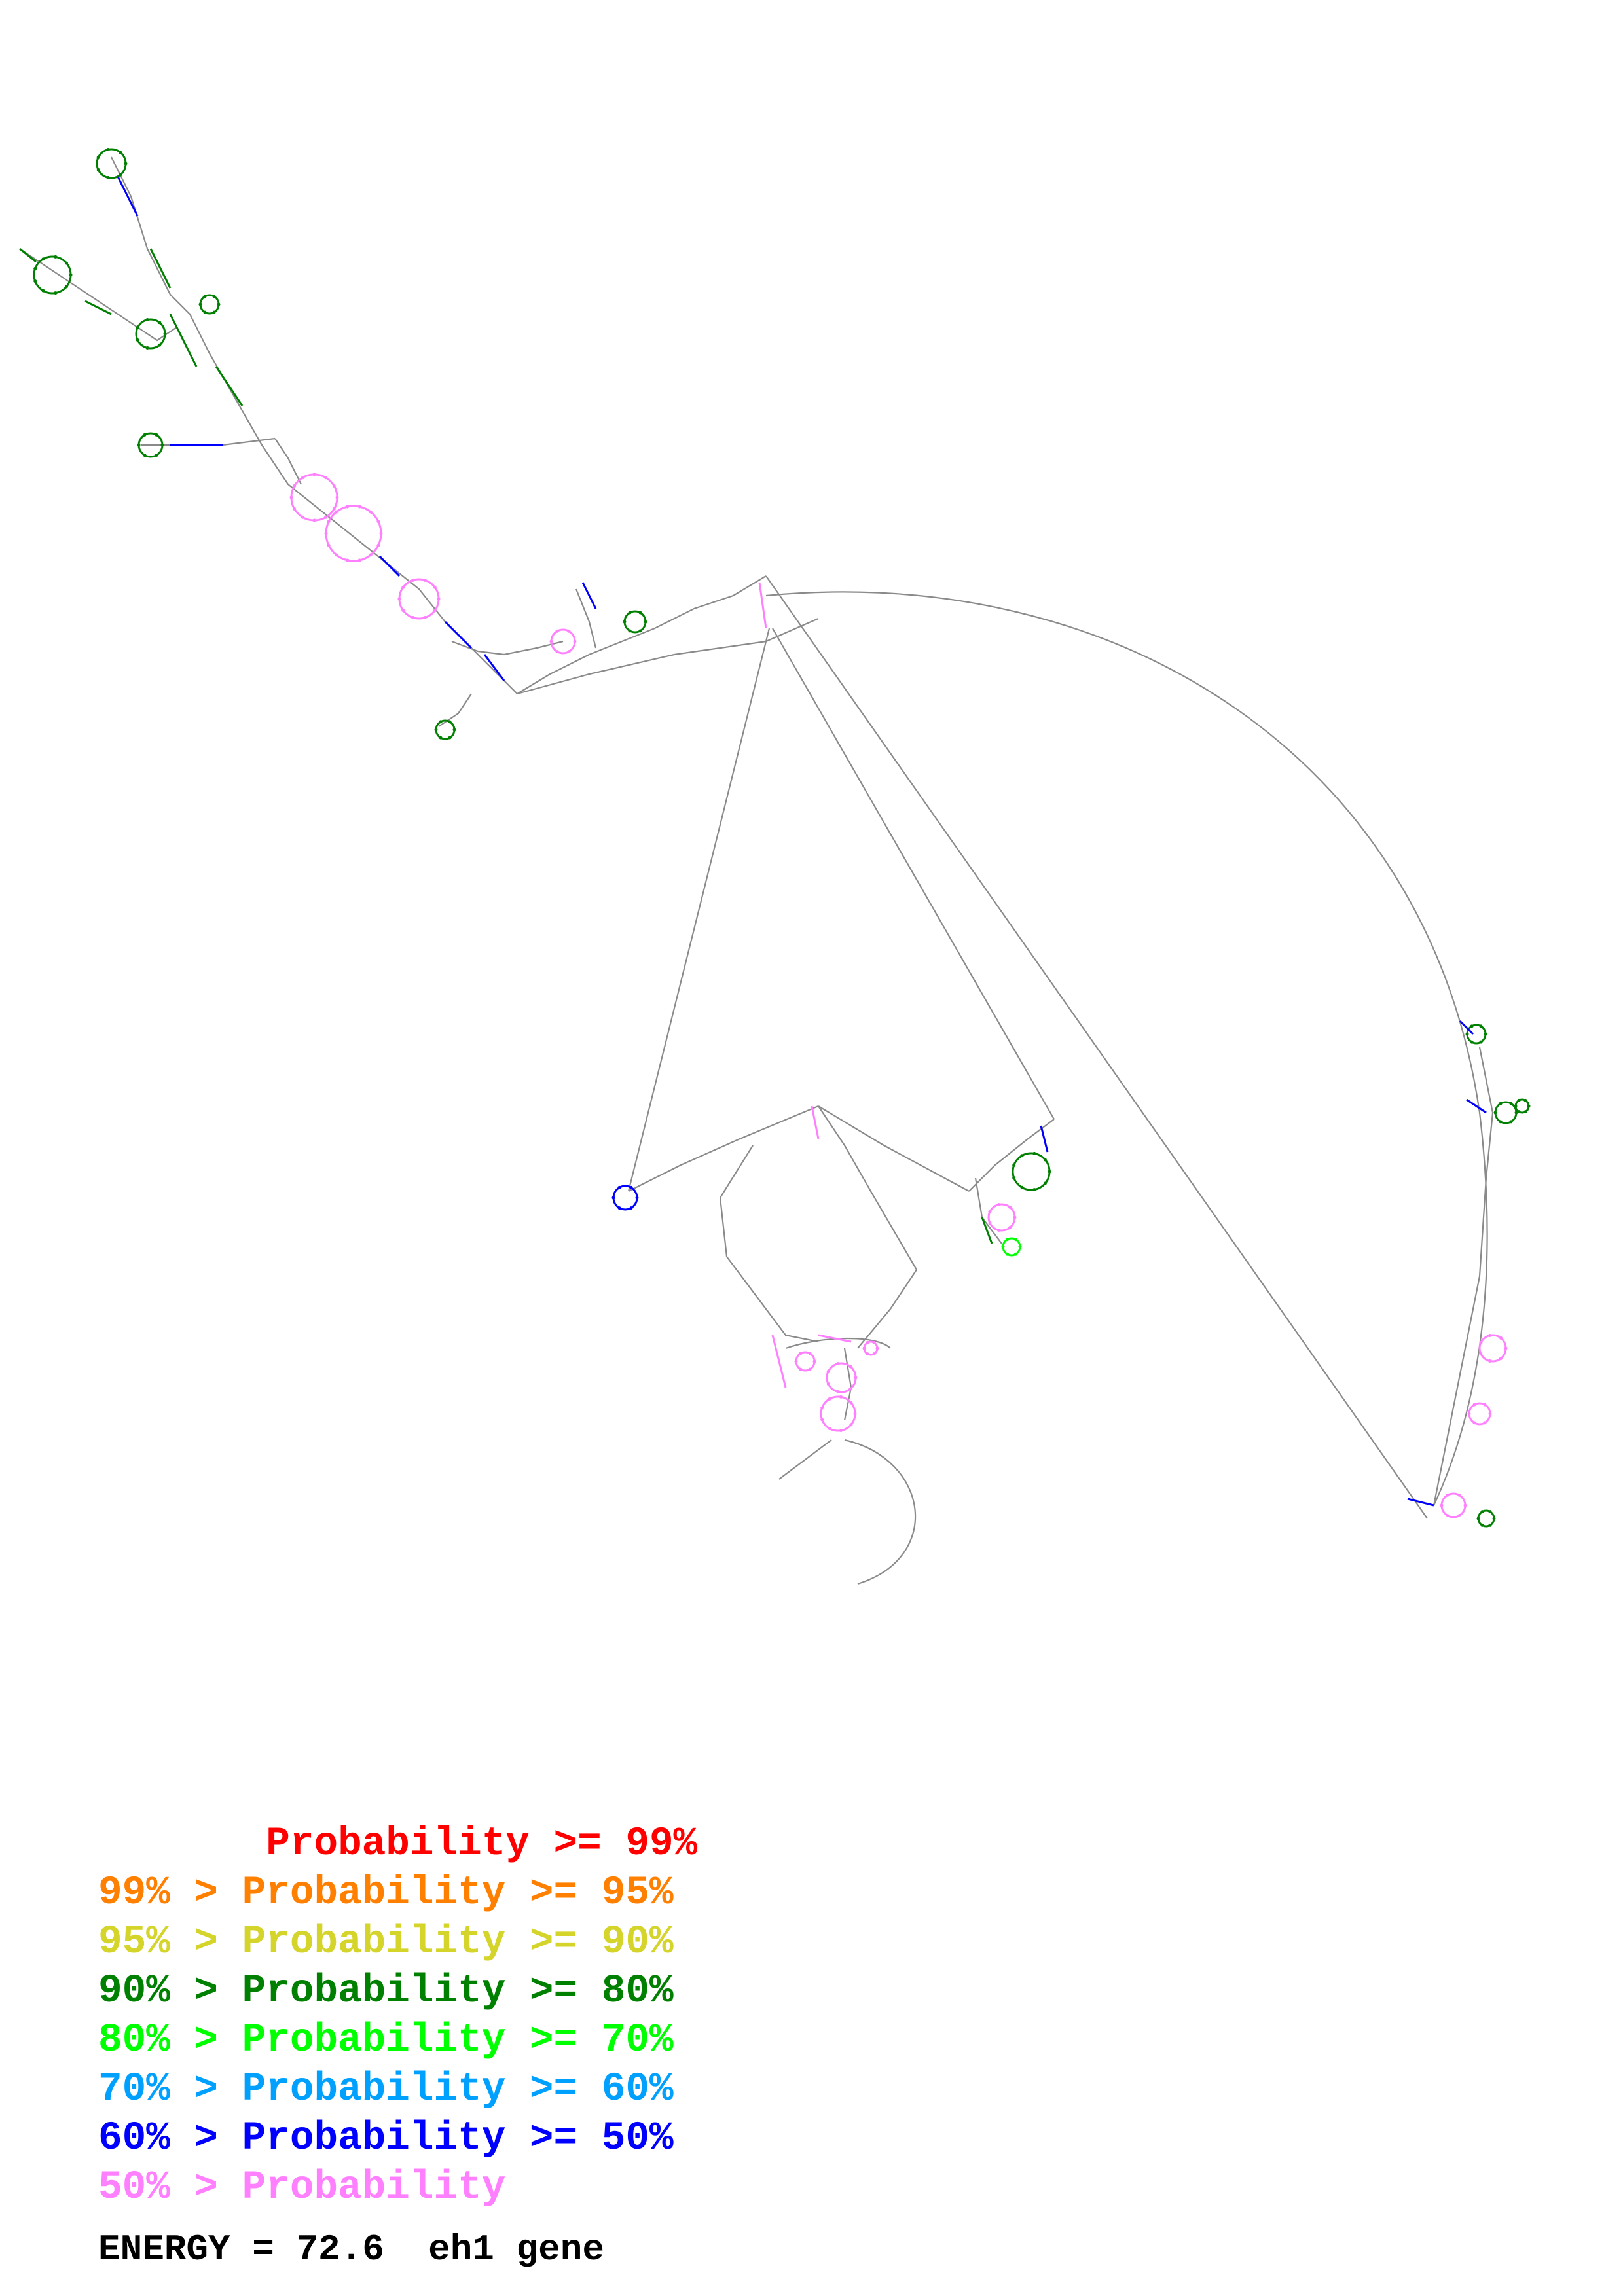  I want to click on legend-label: Probability >= 60%, so click(458, 2089).